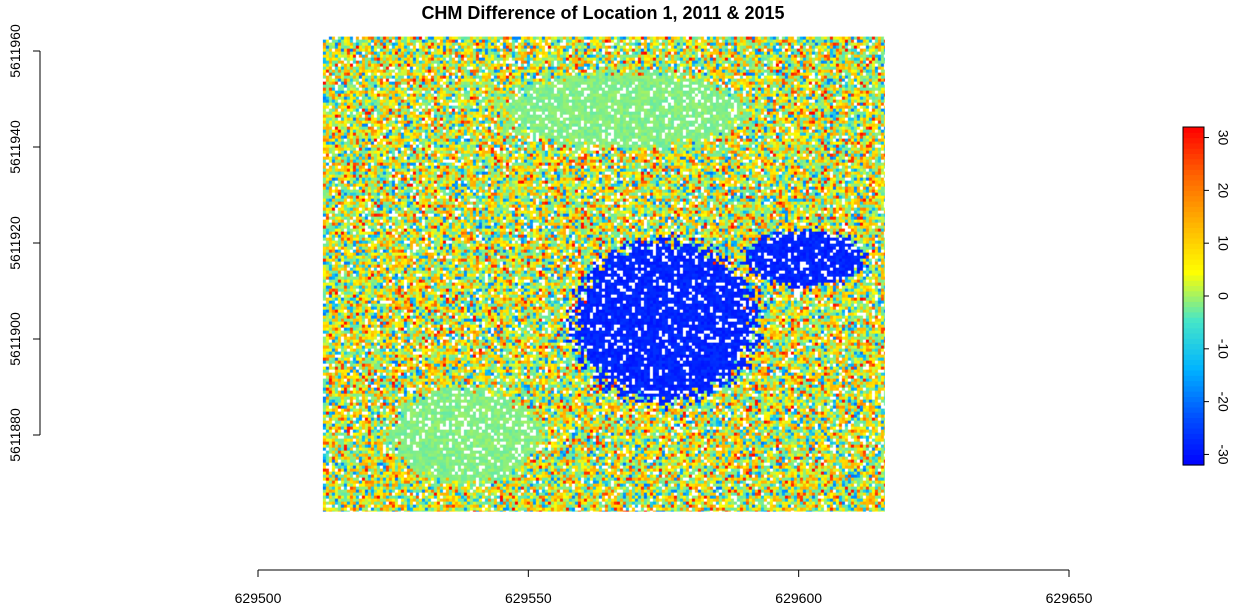 This screenshot has width=1245, height=610. I want to click on x-tick-label: 629500, so click(258, 598).